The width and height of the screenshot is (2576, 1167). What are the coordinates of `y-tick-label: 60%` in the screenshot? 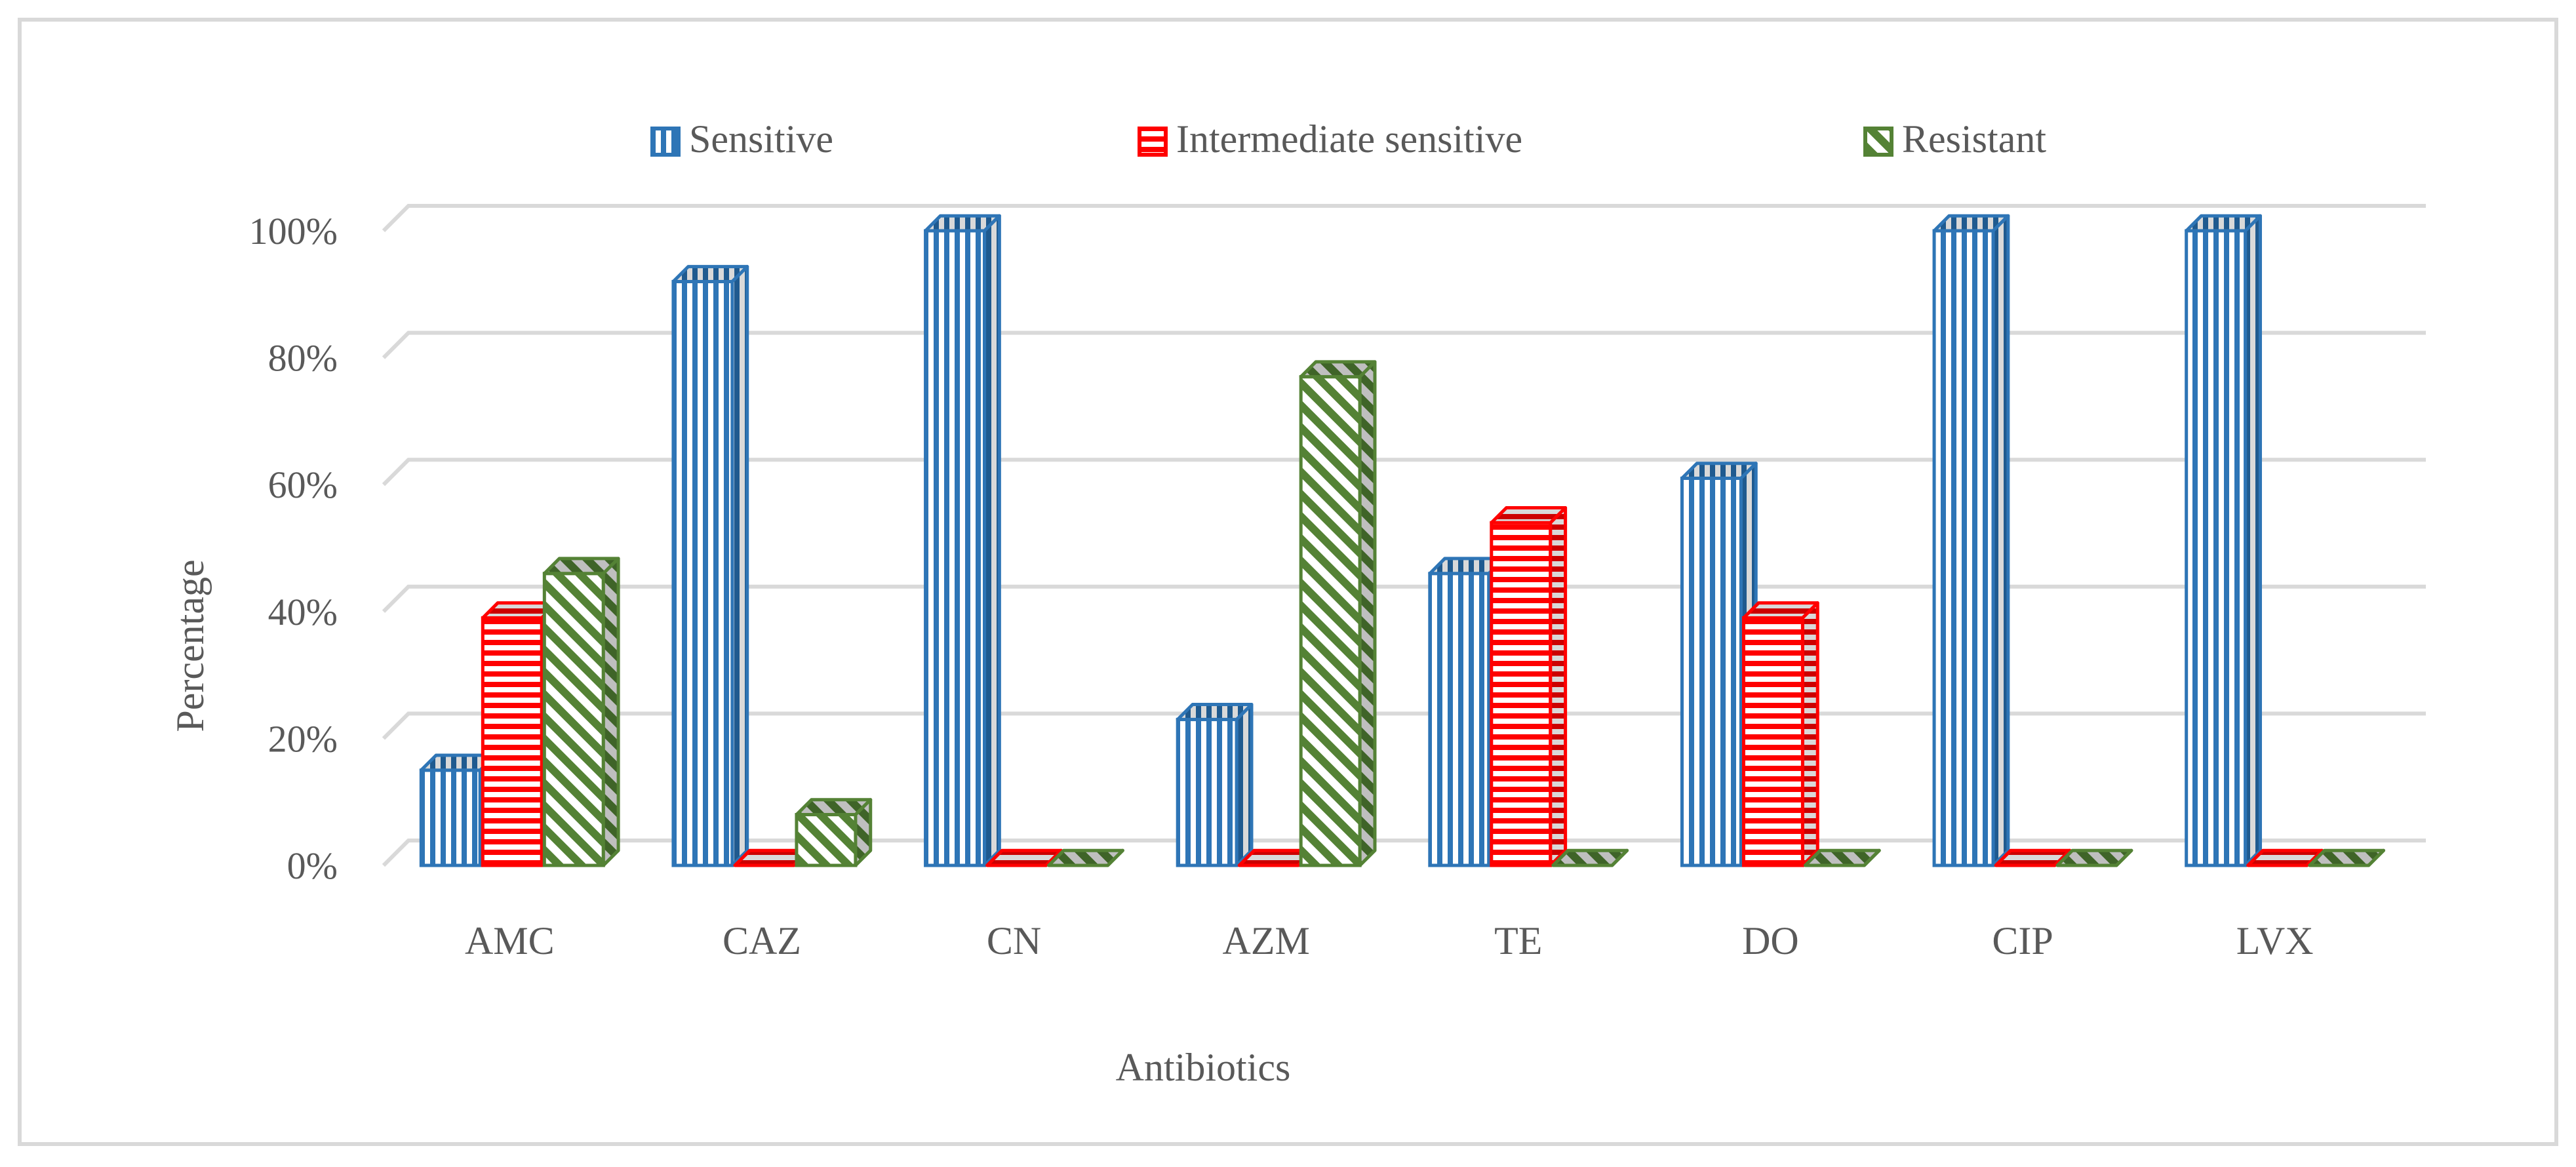 It's located at (303, 485).